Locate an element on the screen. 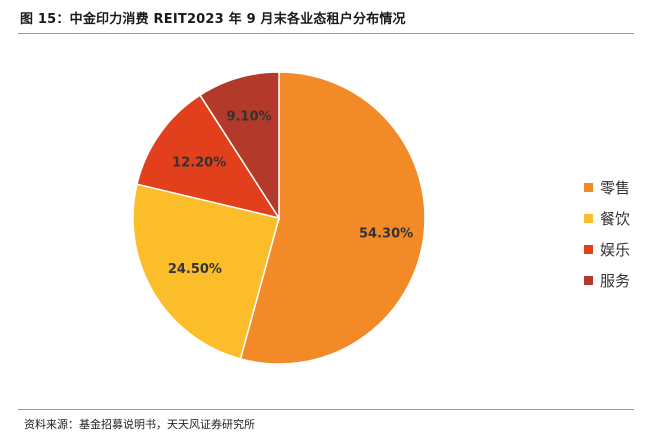 The height and width of the screenshot is (437, 660). pie-slice-catering is located at coordinates (206, 271).